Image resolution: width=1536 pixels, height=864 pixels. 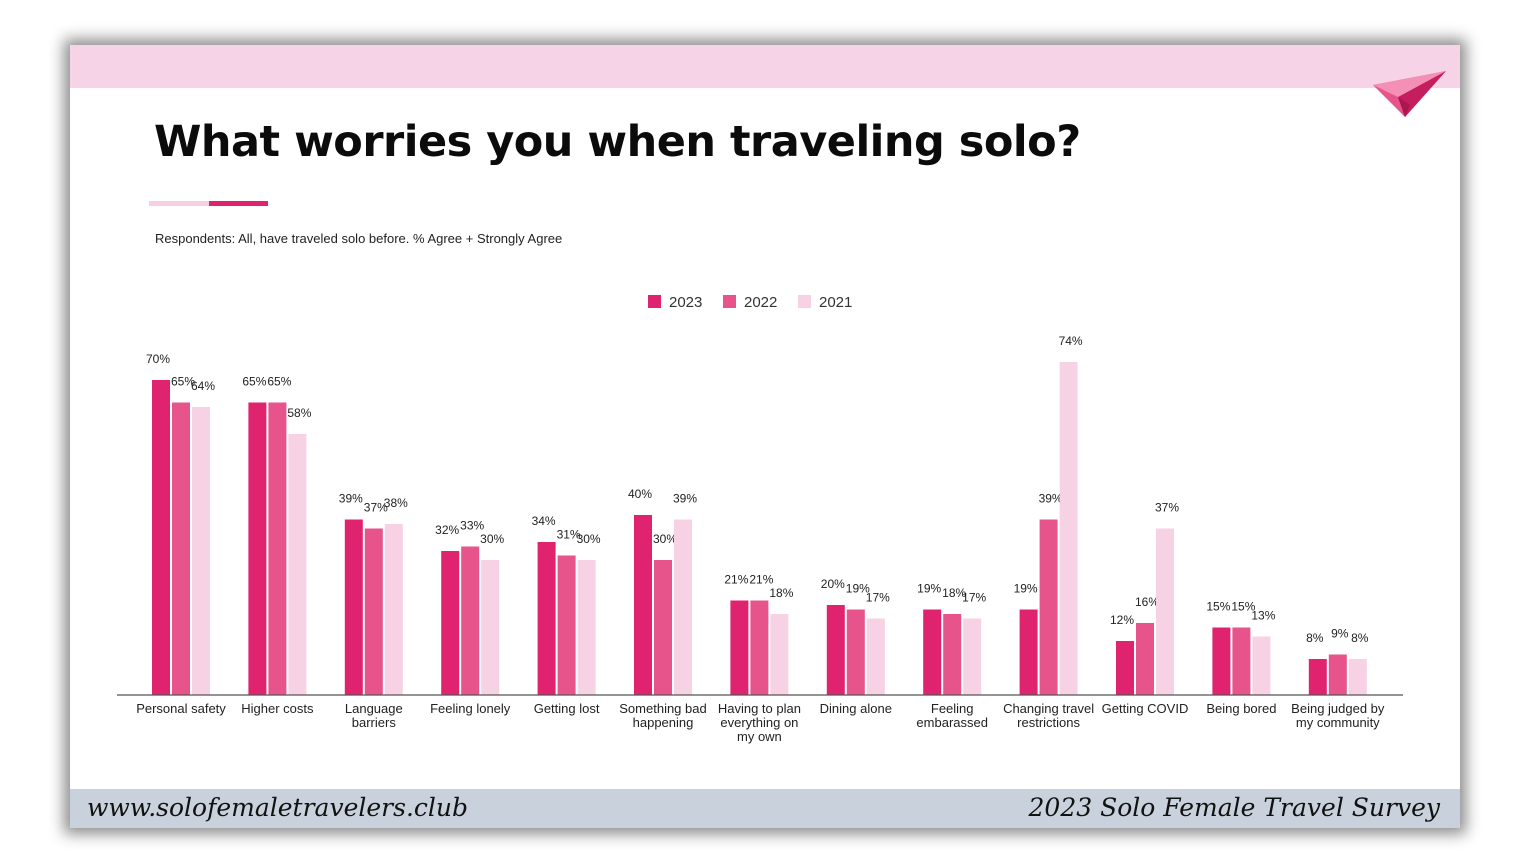 I want to click on data-label-2021-8: 17%, so click(x=974, y=598).